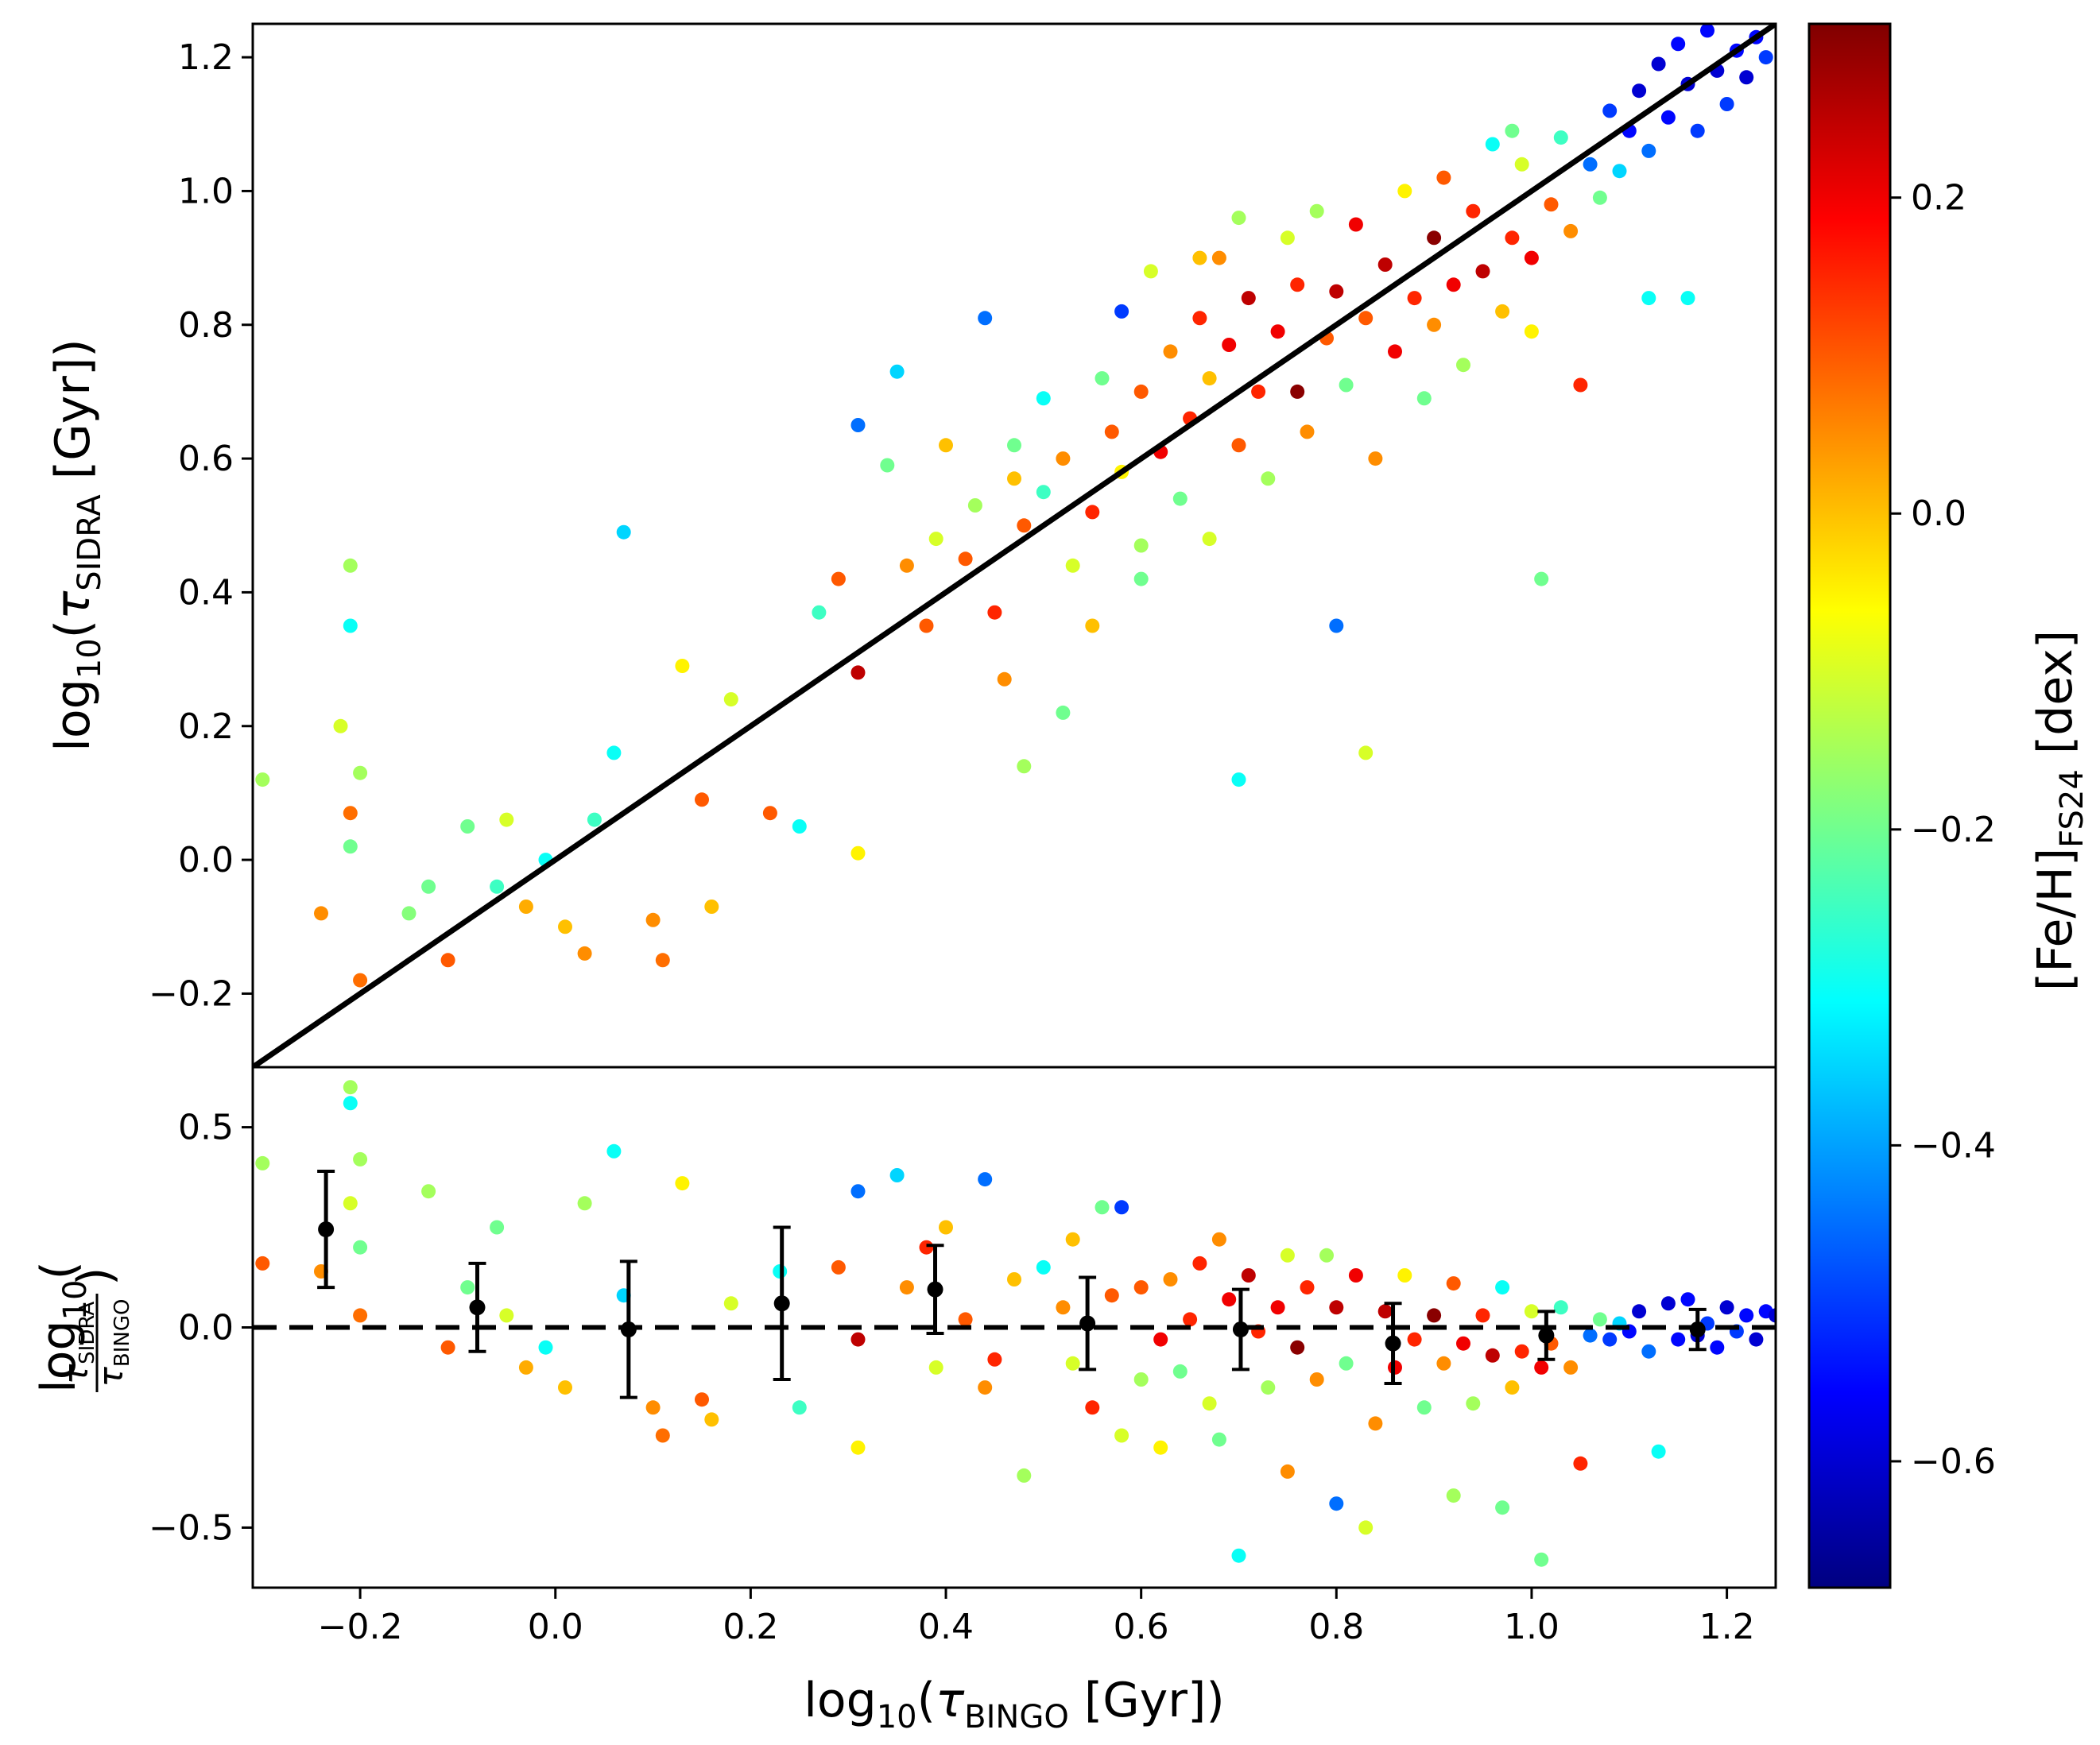  What do you see at coordinates (1036, 1617) in the screenshot?
I see `x-ticks: −0.2 0.0 0.2 0.4 0.6 0.8 1.0 1.2` at bounding box center [1036, 1617].